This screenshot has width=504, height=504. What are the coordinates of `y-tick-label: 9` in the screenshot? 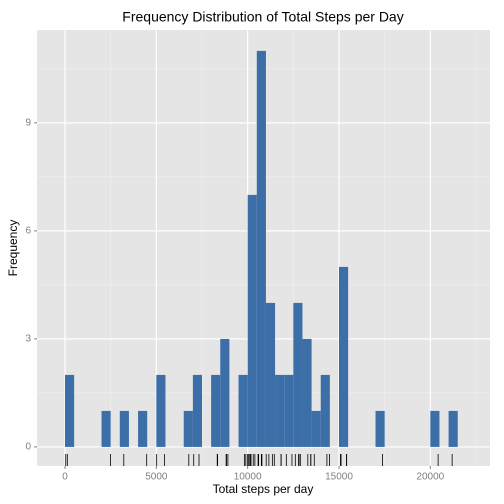 It's located at (28, 123).